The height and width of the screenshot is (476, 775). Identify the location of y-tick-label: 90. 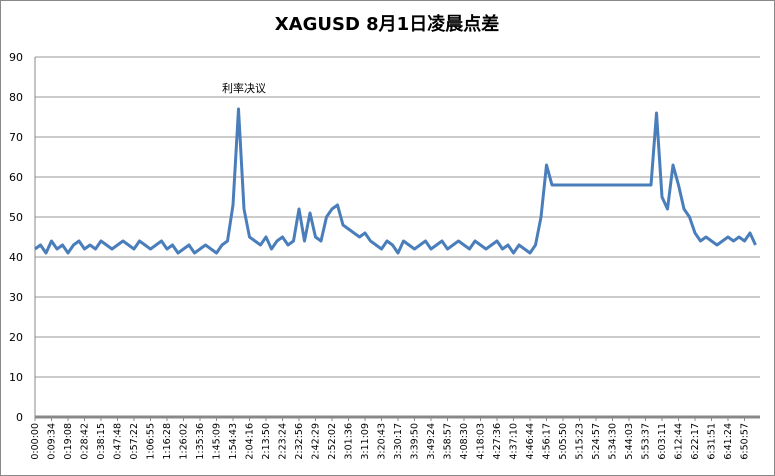
(16, 57).